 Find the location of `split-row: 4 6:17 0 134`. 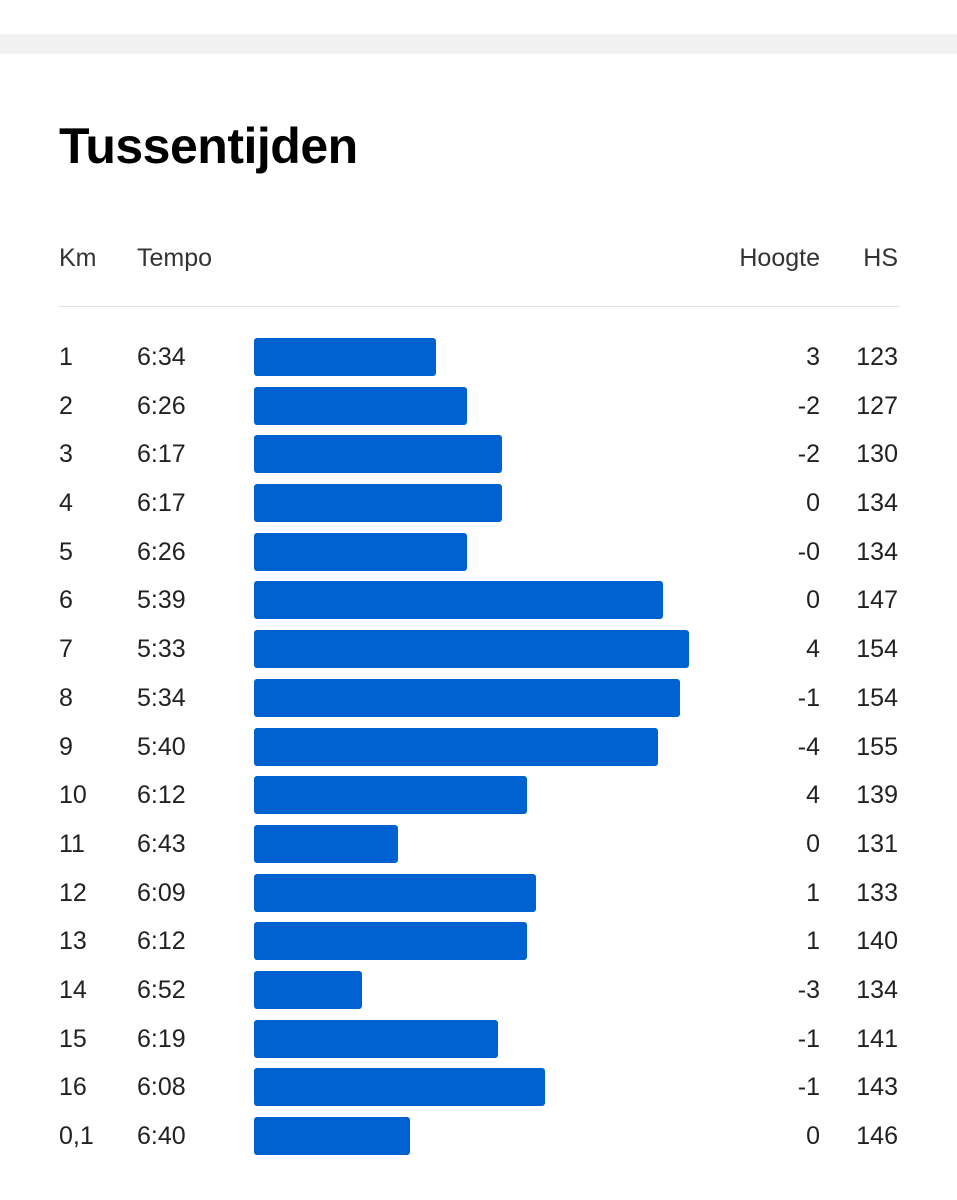

split-row: 4 6:17 0 134 is located at coordinates (478, 506).